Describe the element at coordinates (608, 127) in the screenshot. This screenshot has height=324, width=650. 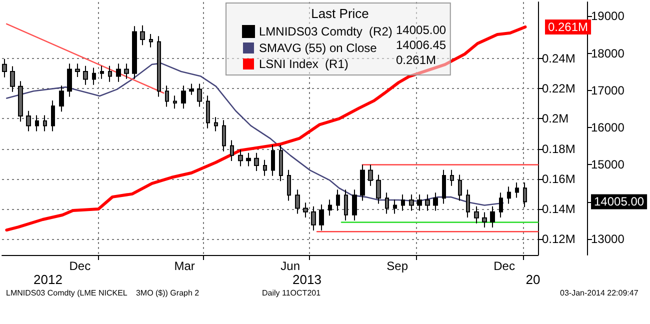
I see `y-tick-label: 16000` at that location.